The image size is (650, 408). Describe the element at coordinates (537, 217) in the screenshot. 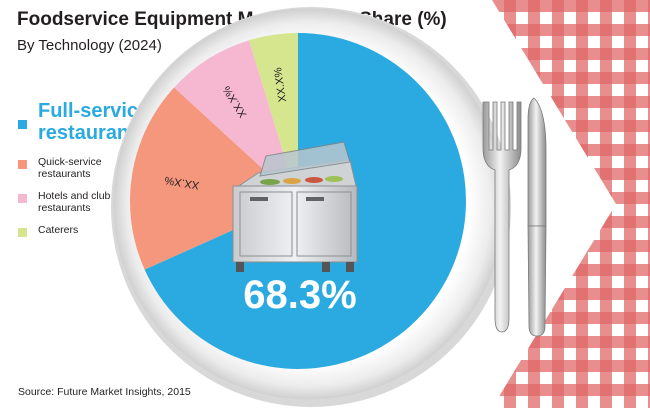

I see `knife-icon` at that location.